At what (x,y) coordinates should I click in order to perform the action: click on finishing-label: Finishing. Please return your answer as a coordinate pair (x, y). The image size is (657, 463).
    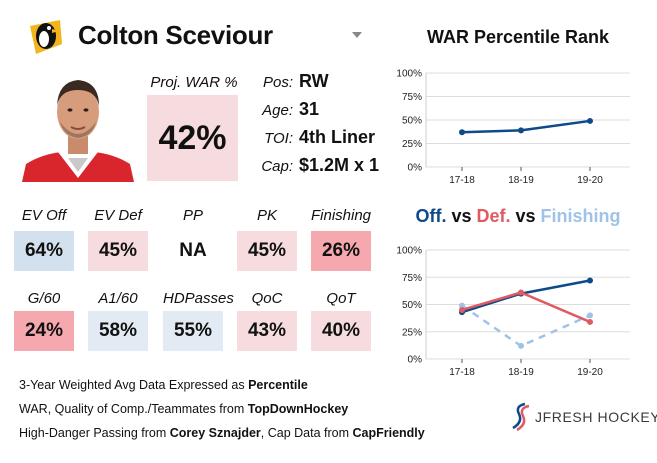
    Looking at the image, I should click on (341, 215).